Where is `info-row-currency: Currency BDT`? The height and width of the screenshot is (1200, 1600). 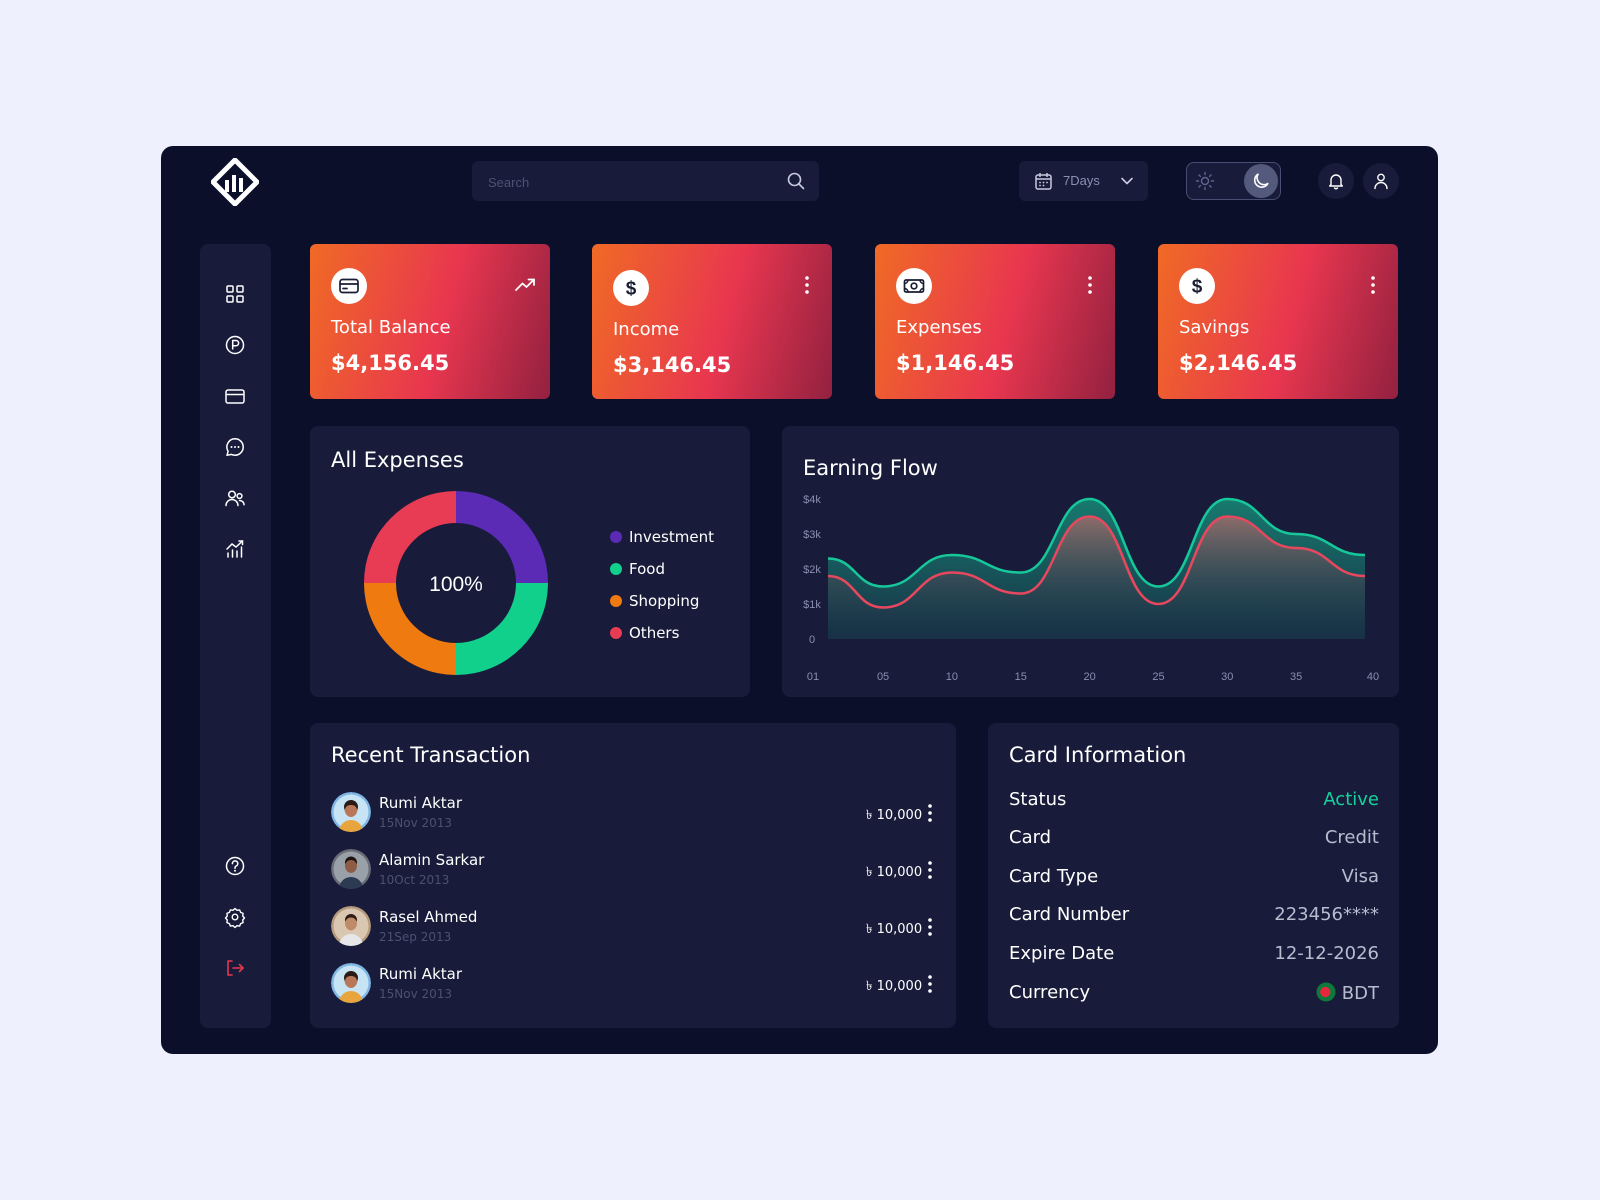 info-row-currency: Currency BDT is located at coordinates (1194, 994).